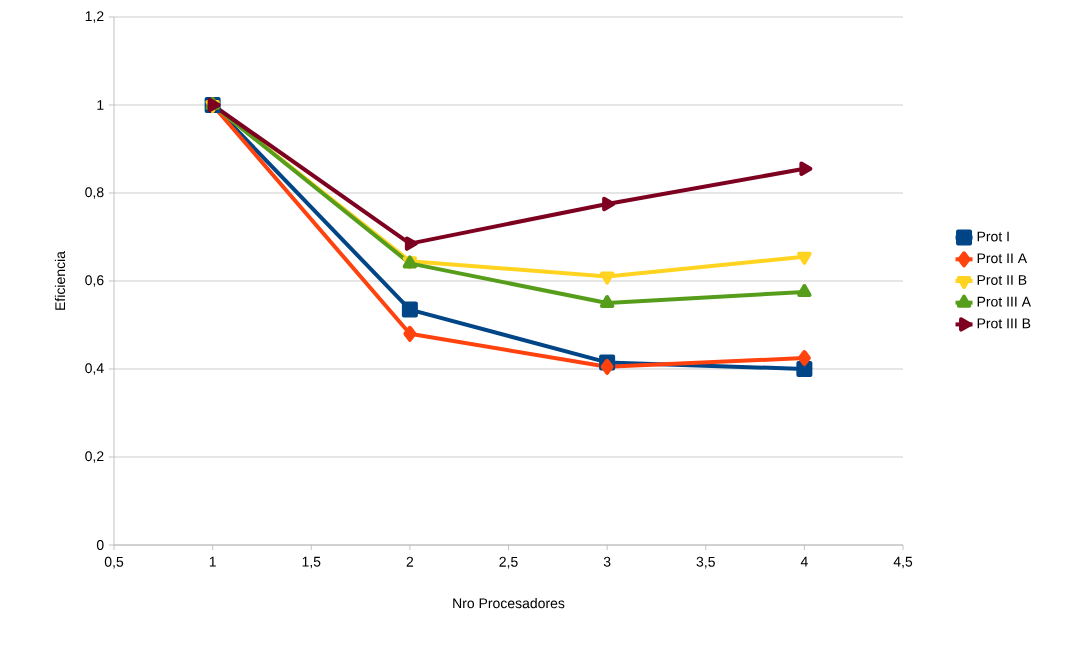 The width and height of the screenshot is (1078, 645). What do you see at coordinates (804, 561) in the screenshot?
I see `x-tick-label: 4` at bounding box center [804, 561].